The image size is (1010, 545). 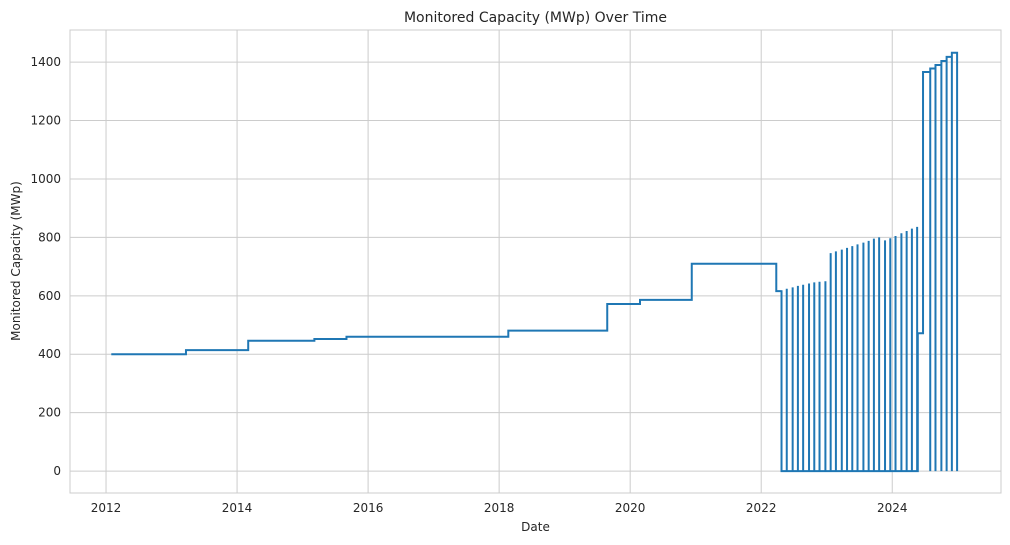 What do you see at coordinates (106, 508) in the screenshot?
I see `x-tick-label: 2012` at bounding box center [106, 508].